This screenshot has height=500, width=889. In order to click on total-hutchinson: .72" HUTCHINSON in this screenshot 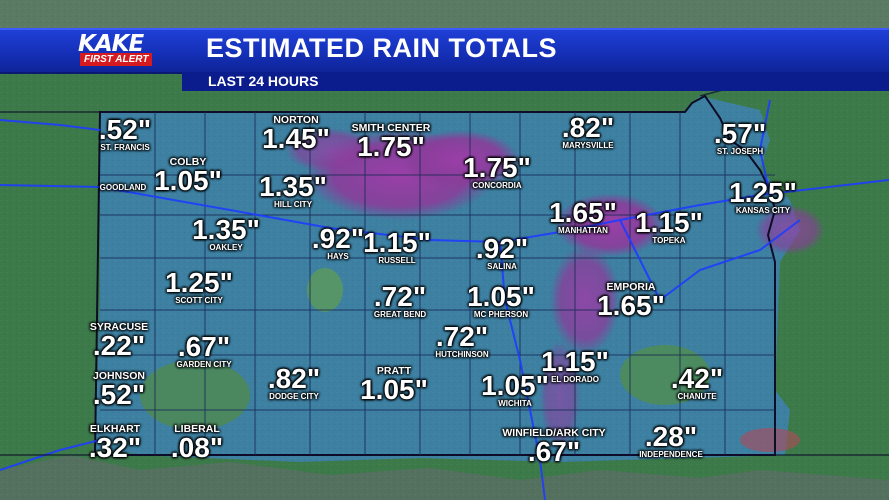, I will do `click(462, 340)`.